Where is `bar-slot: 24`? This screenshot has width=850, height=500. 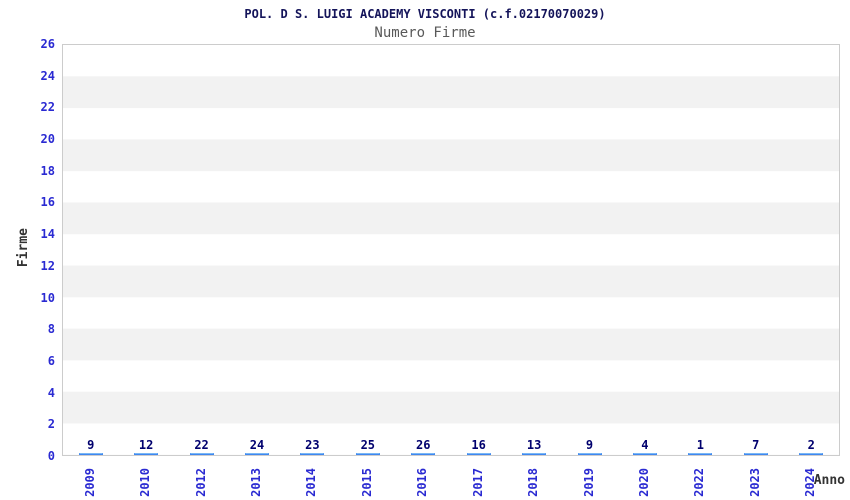 bar-slot: 24 is located at coordinates (256, 446).